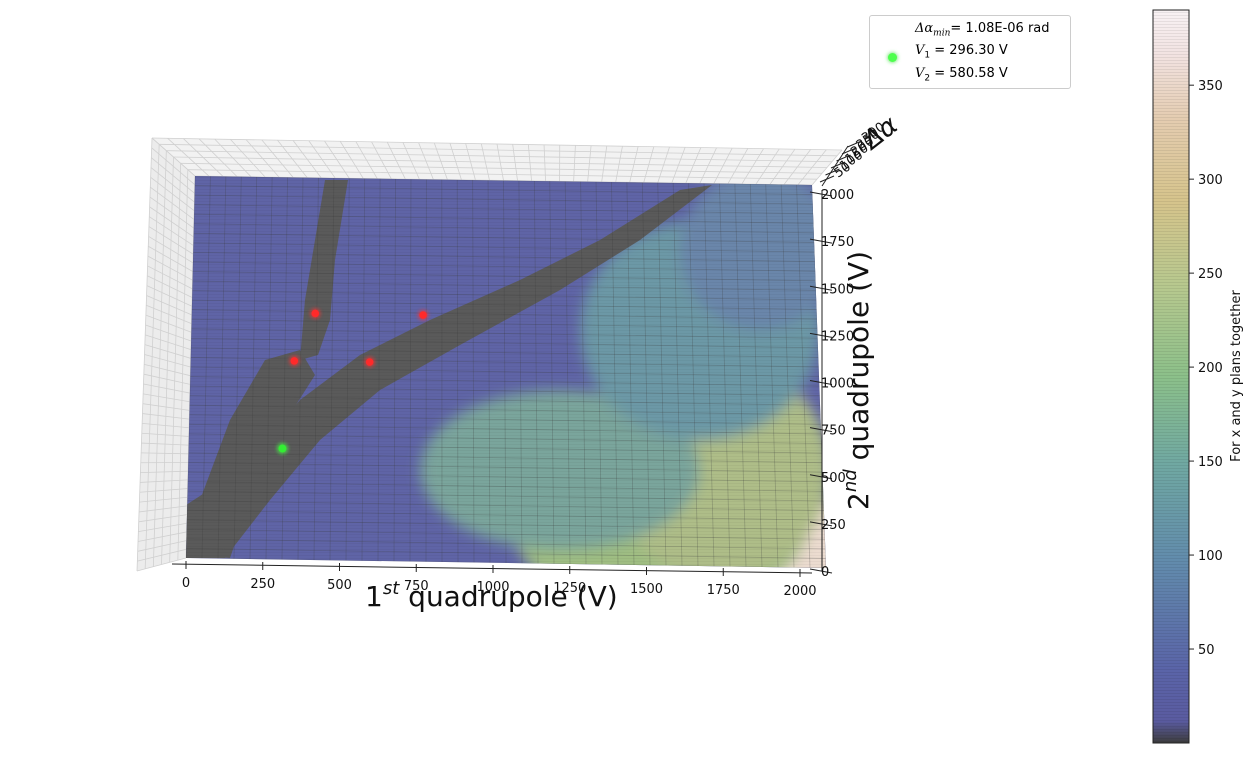 The width and height of the screenshot is (1252, 760). I want to click on x-tick-label: 250, so click(262, 584).